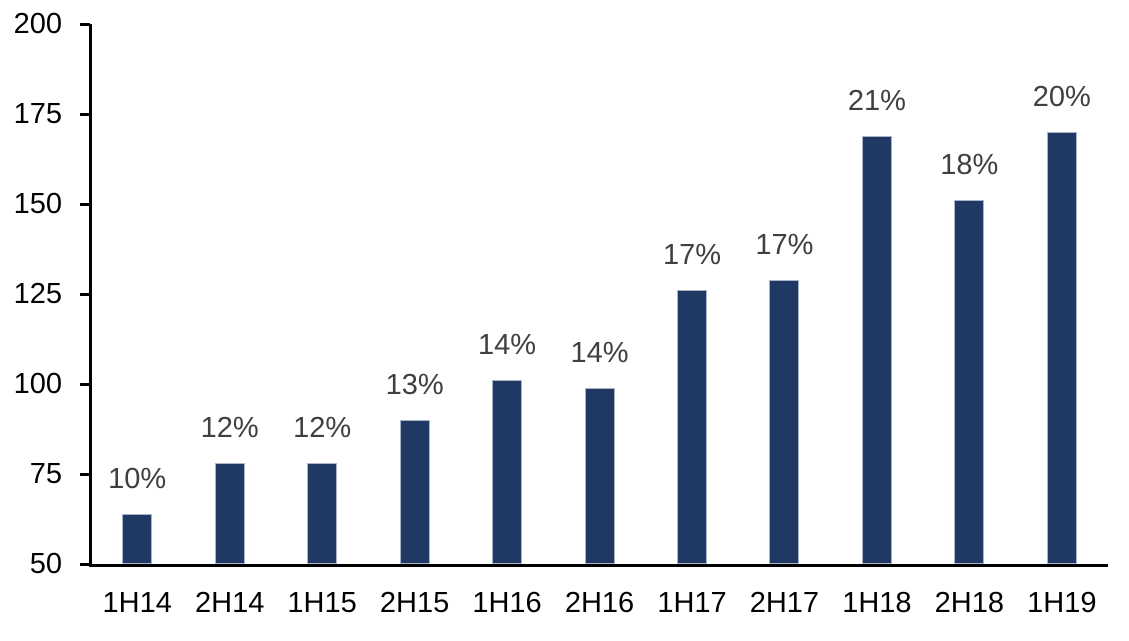 The height and width of the screenshot is (641, 1129). Describe the element at coordinates (37, 384) in the screenshot. I see `y-tick-label: 100` at that location.